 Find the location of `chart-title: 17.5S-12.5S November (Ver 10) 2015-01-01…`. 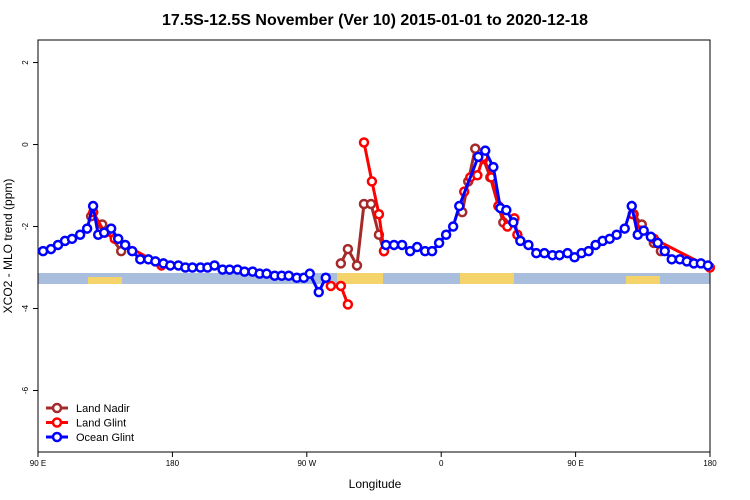

chart-title: 17.5S-12.5S November (Ver 10) 2015-01-01… is located at coordinates (375, 20).